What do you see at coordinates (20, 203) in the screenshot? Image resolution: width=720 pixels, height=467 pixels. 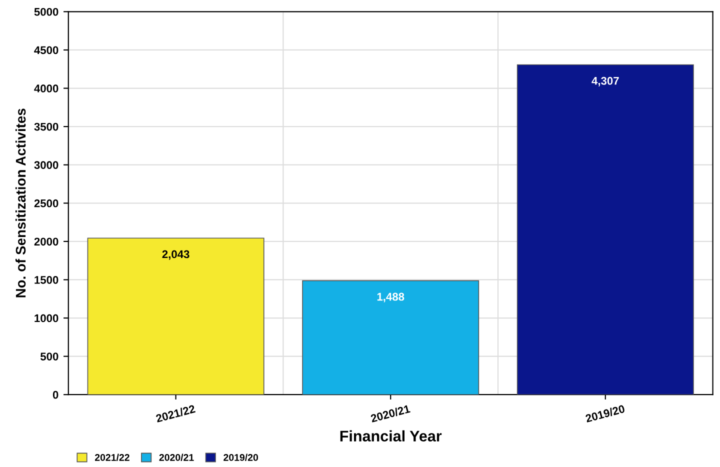 I see `y-axis-title: No. of Sensitization Activites` at bounding box center [20, 203].